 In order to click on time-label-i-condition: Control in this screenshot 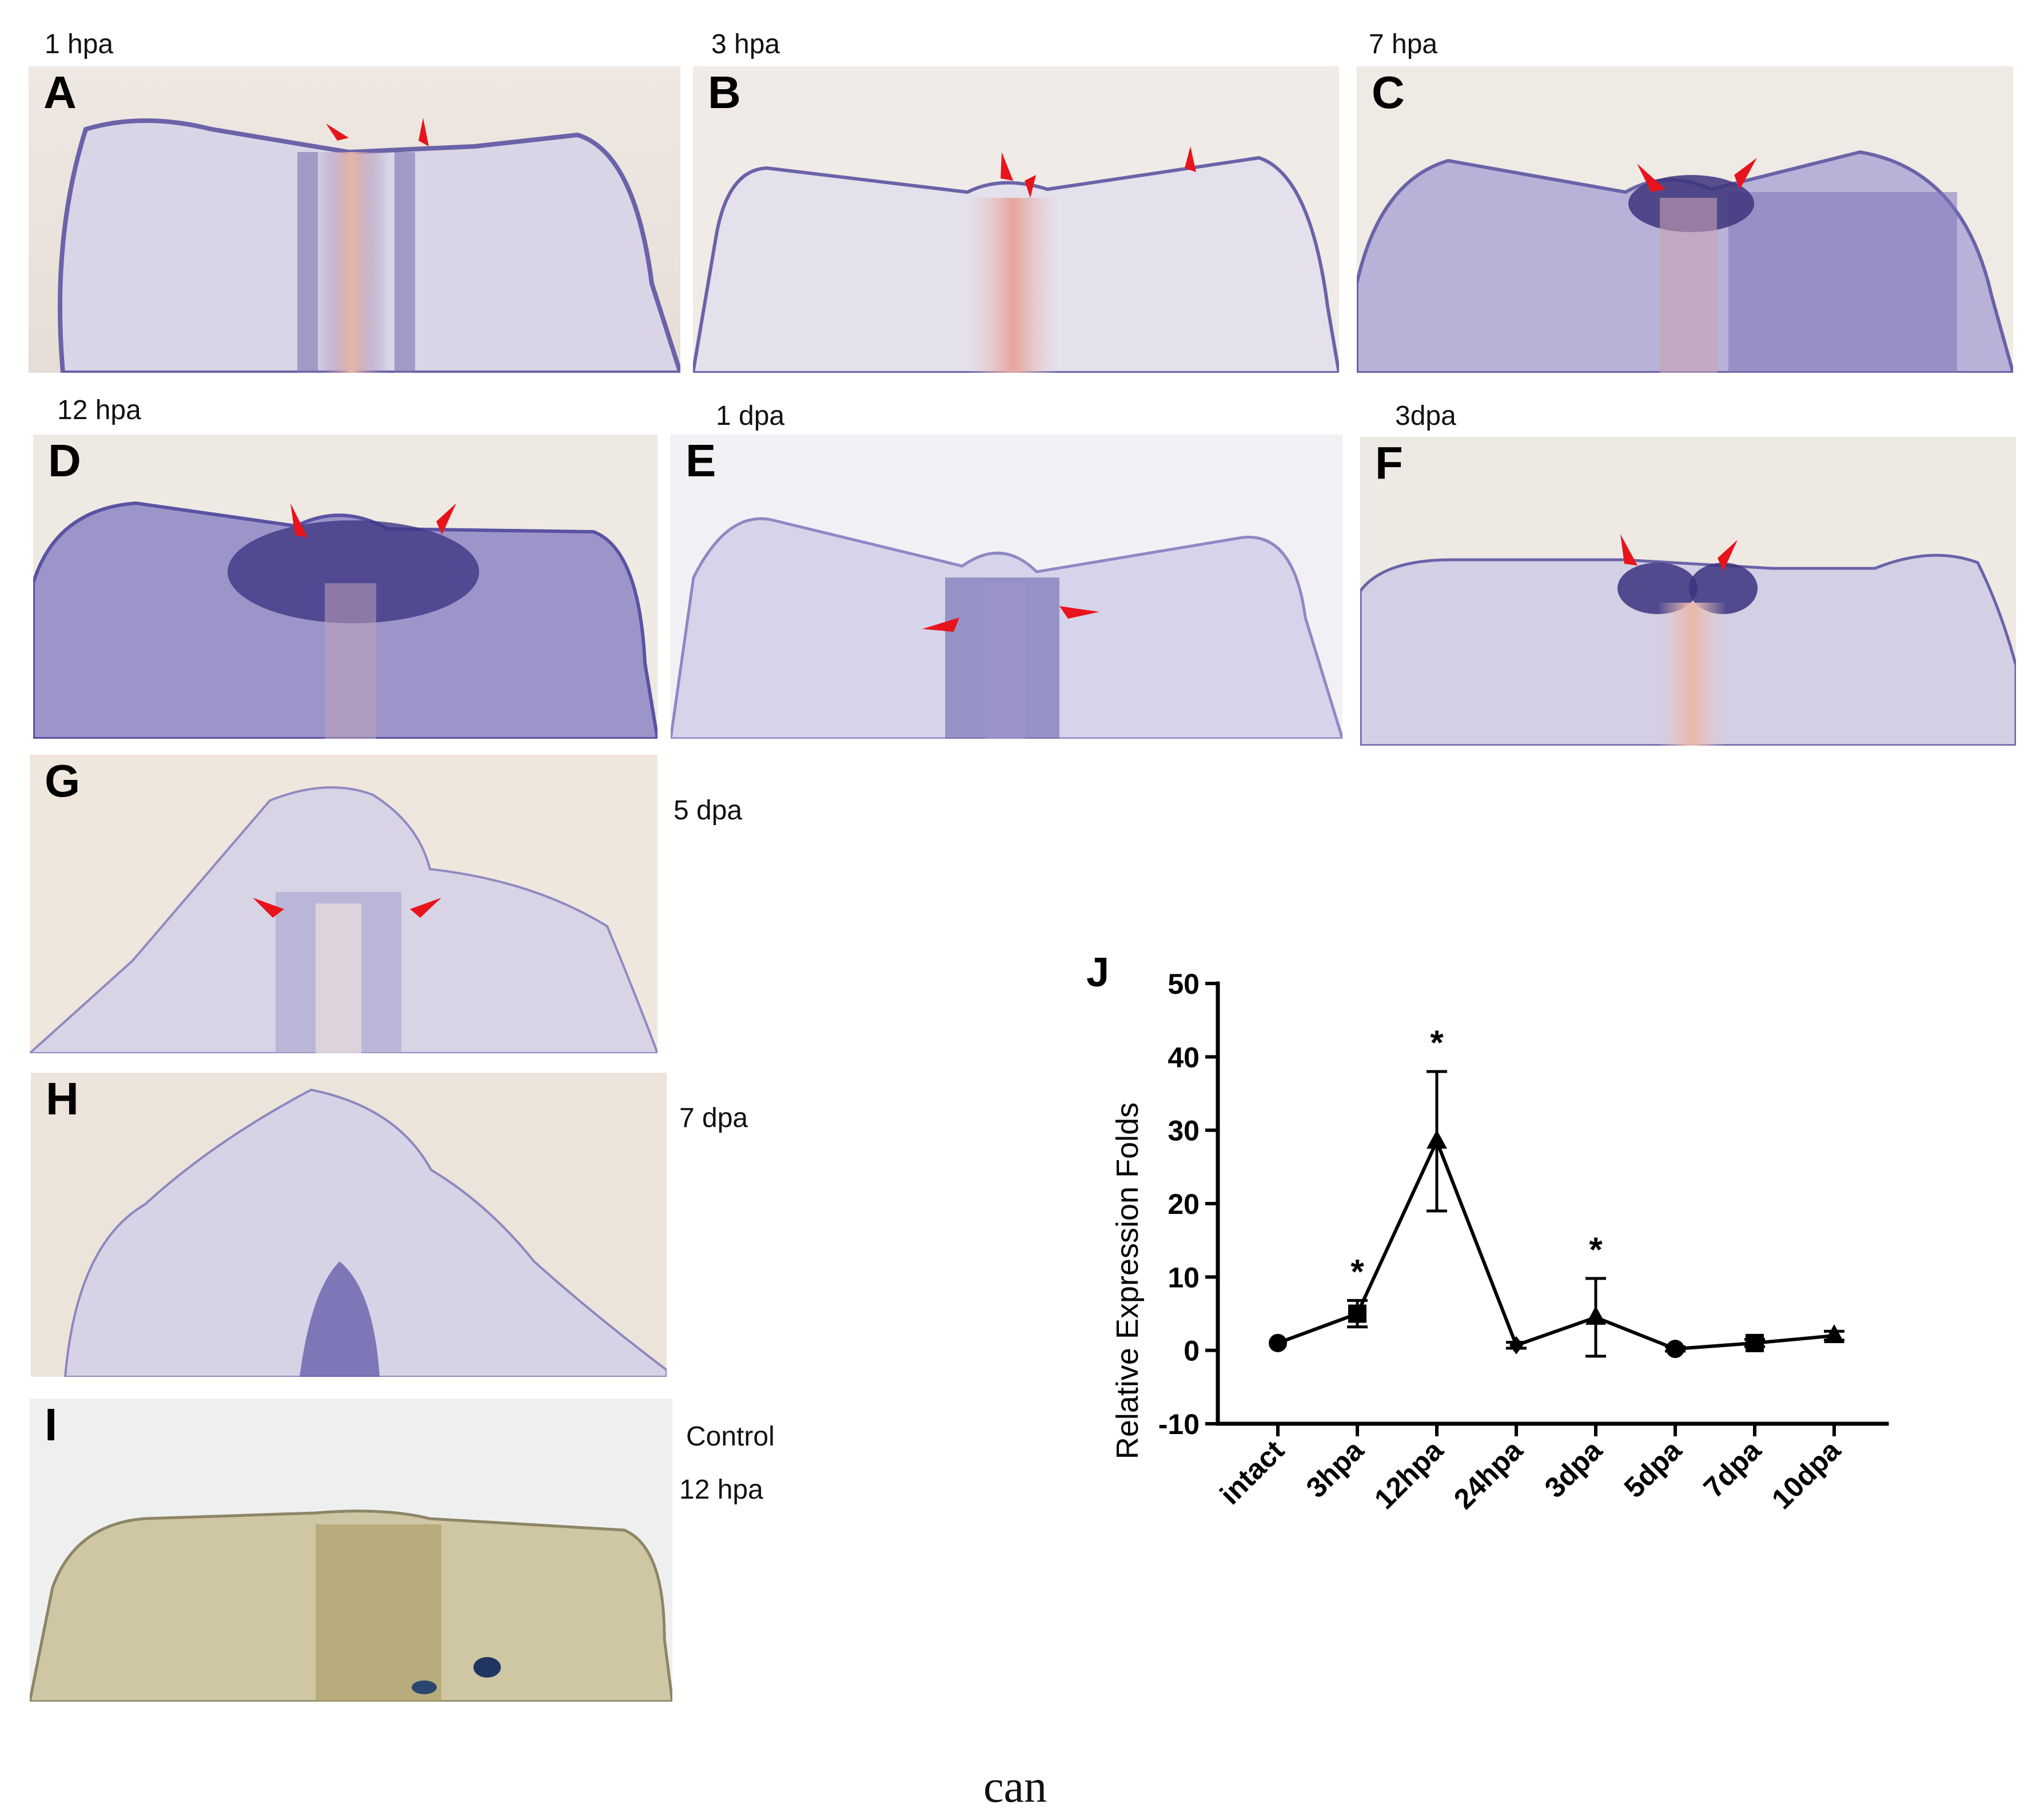, I will do `click(730, 1436)`.